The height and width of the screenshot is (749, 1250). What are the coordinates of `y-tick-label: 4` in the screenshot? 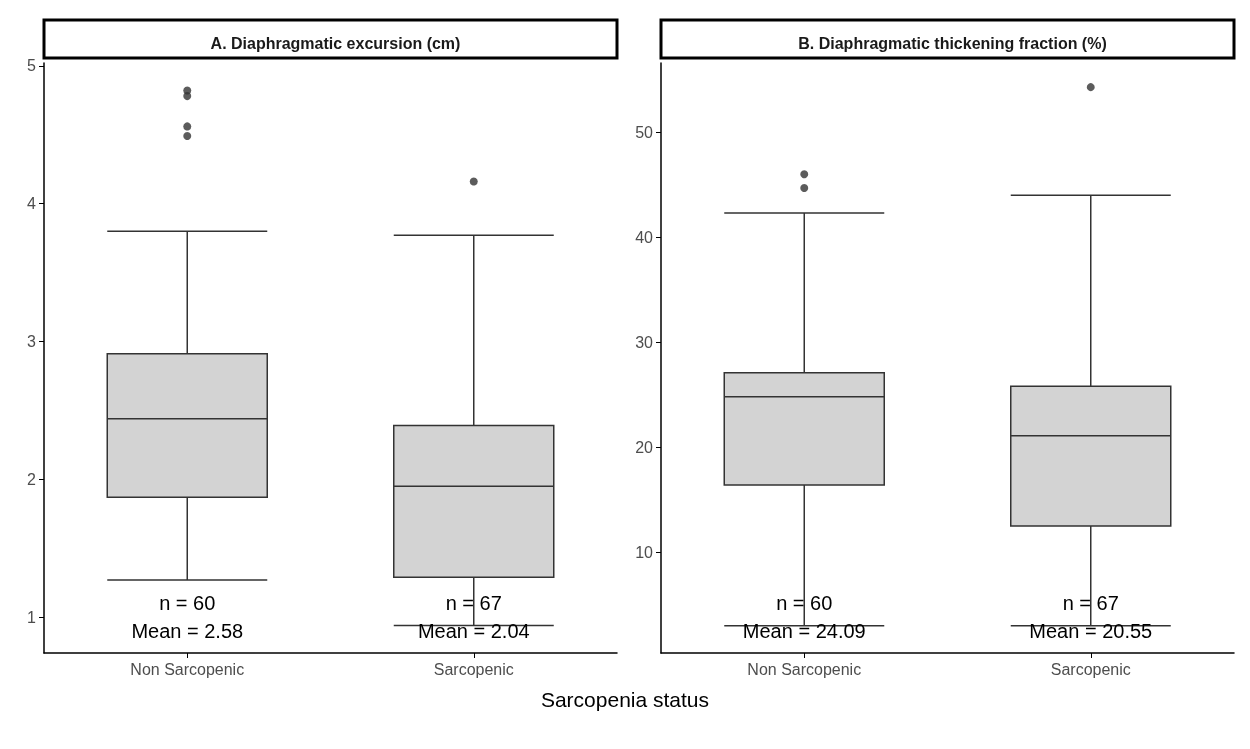 It's located at (32, 204).